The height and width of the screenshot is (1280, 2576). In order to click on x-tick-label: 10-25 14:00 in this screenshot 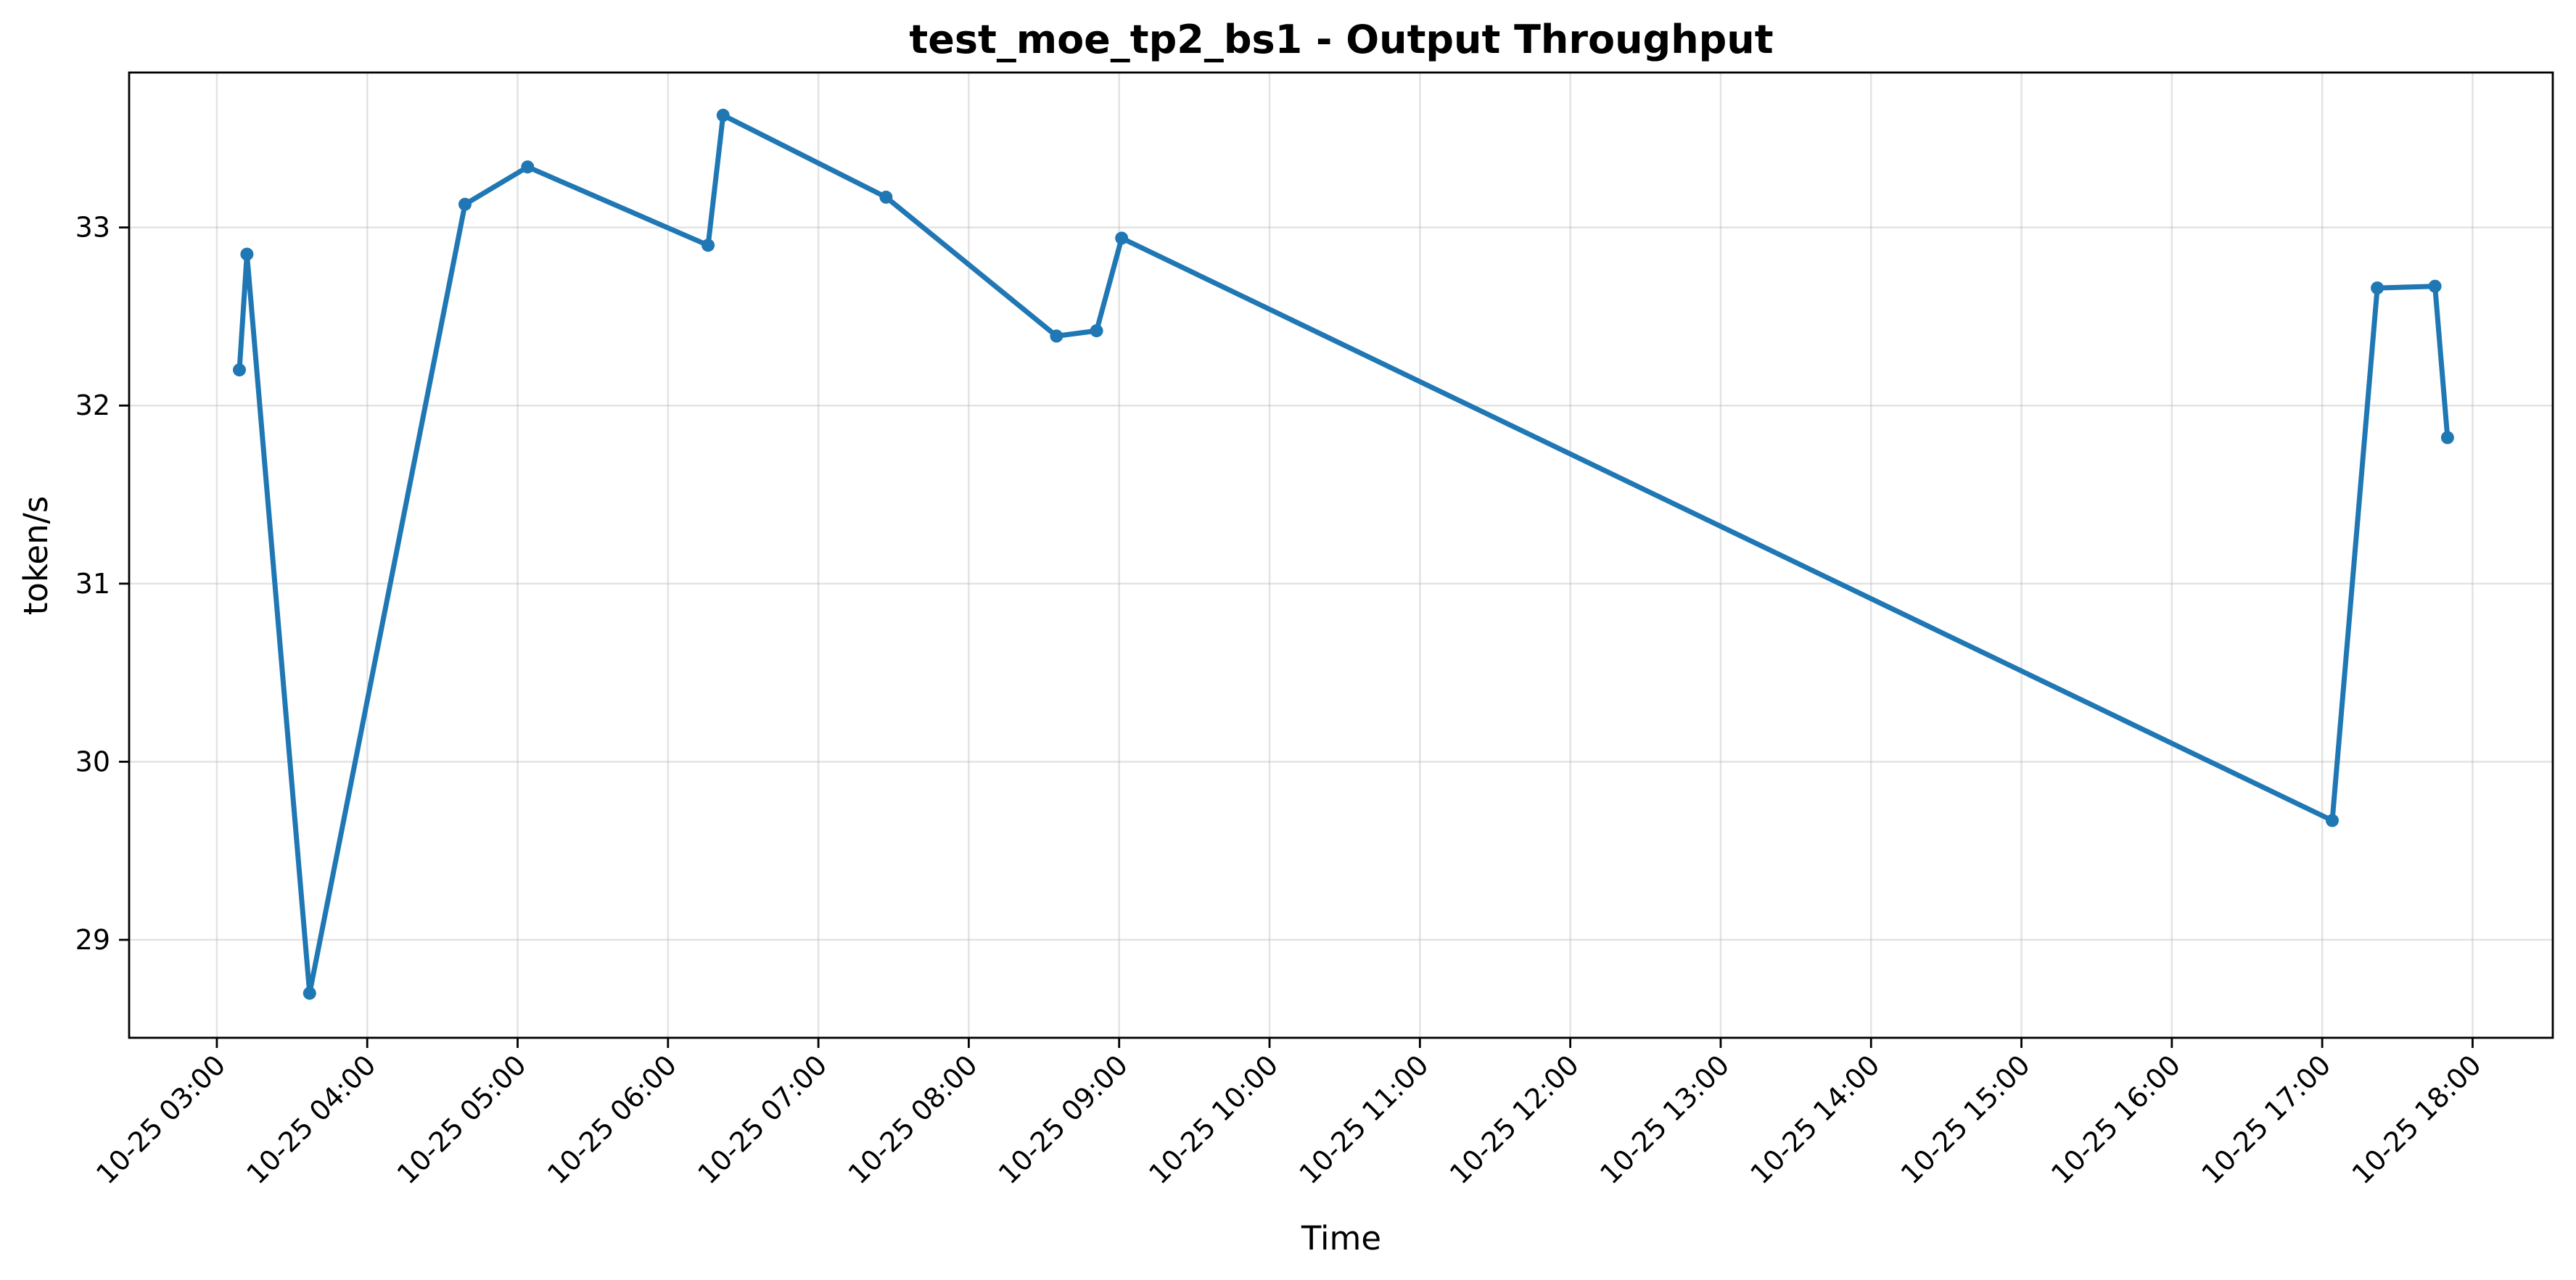, I will do `click(1814, 1119)`.